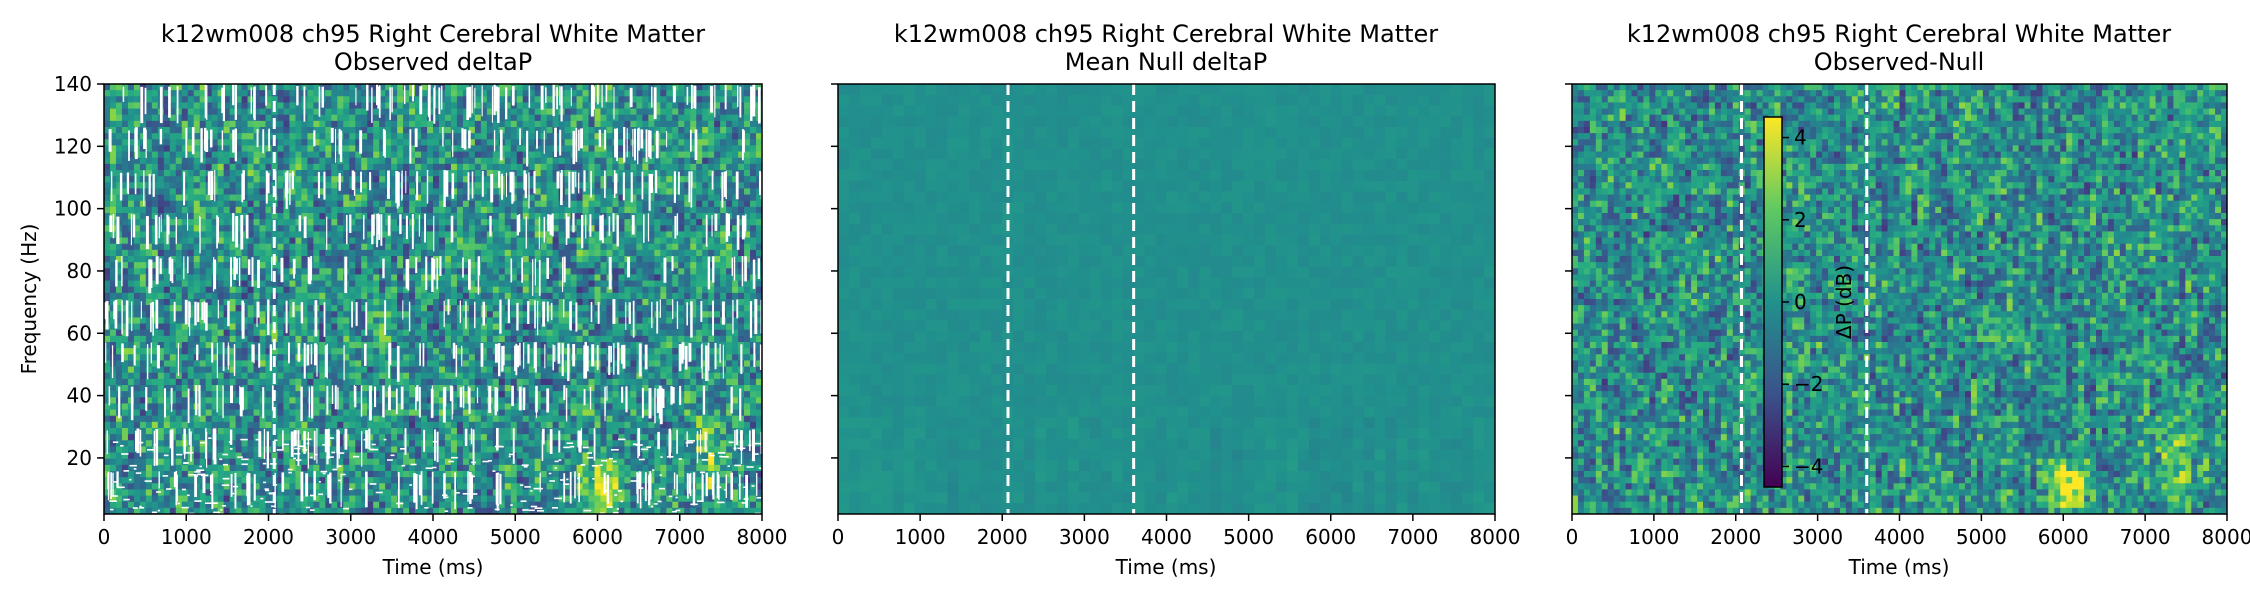 Image resolution: width=2250 pixels, height=600 pixels. What do you see at coordinates (679, 537) in the screenshot?
I see `panel-1-xtick-label: 7000` at bounding box center [679, 537].